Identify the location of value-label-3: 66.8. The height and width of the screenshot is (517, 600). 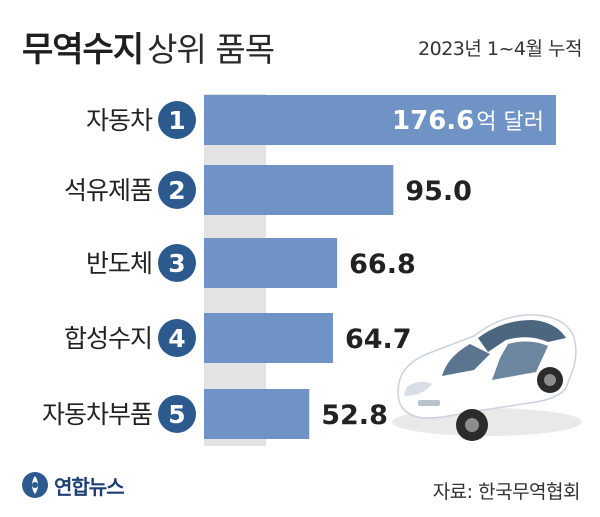
(382, 264).